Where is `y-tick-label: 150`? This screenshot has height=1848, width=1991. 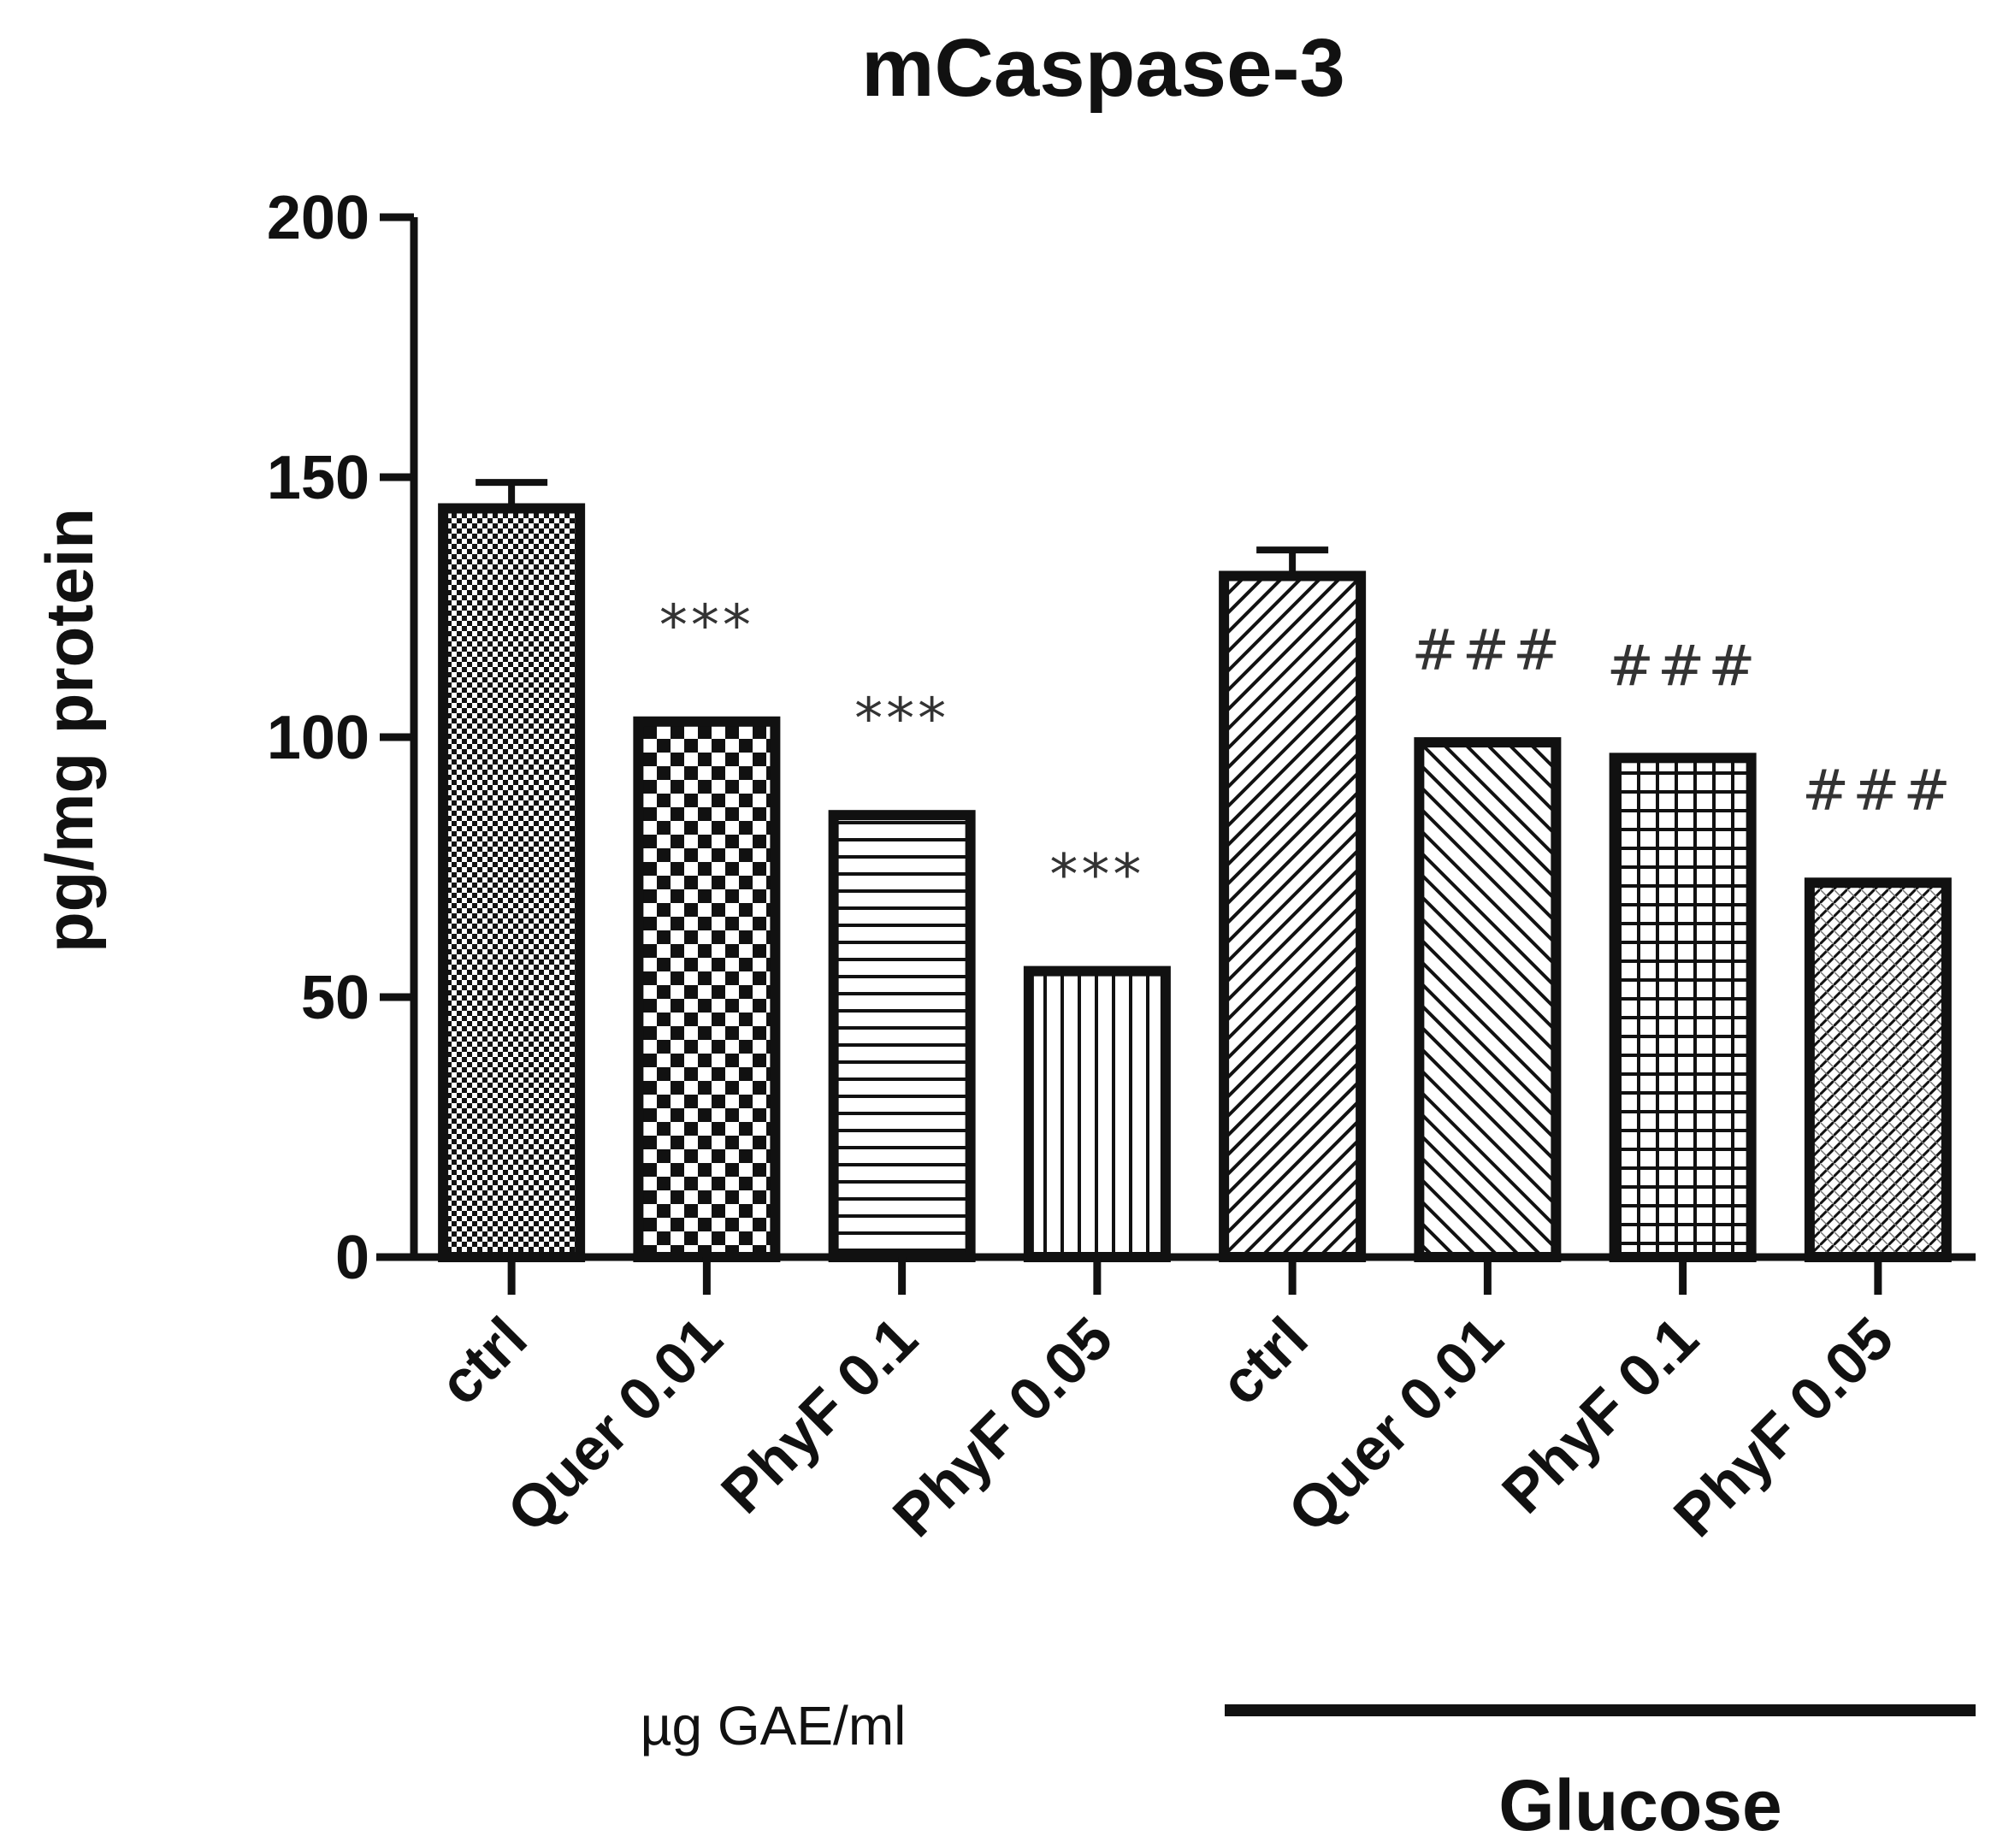 y-tick-label: 150 is located at coordinates (318, 478).